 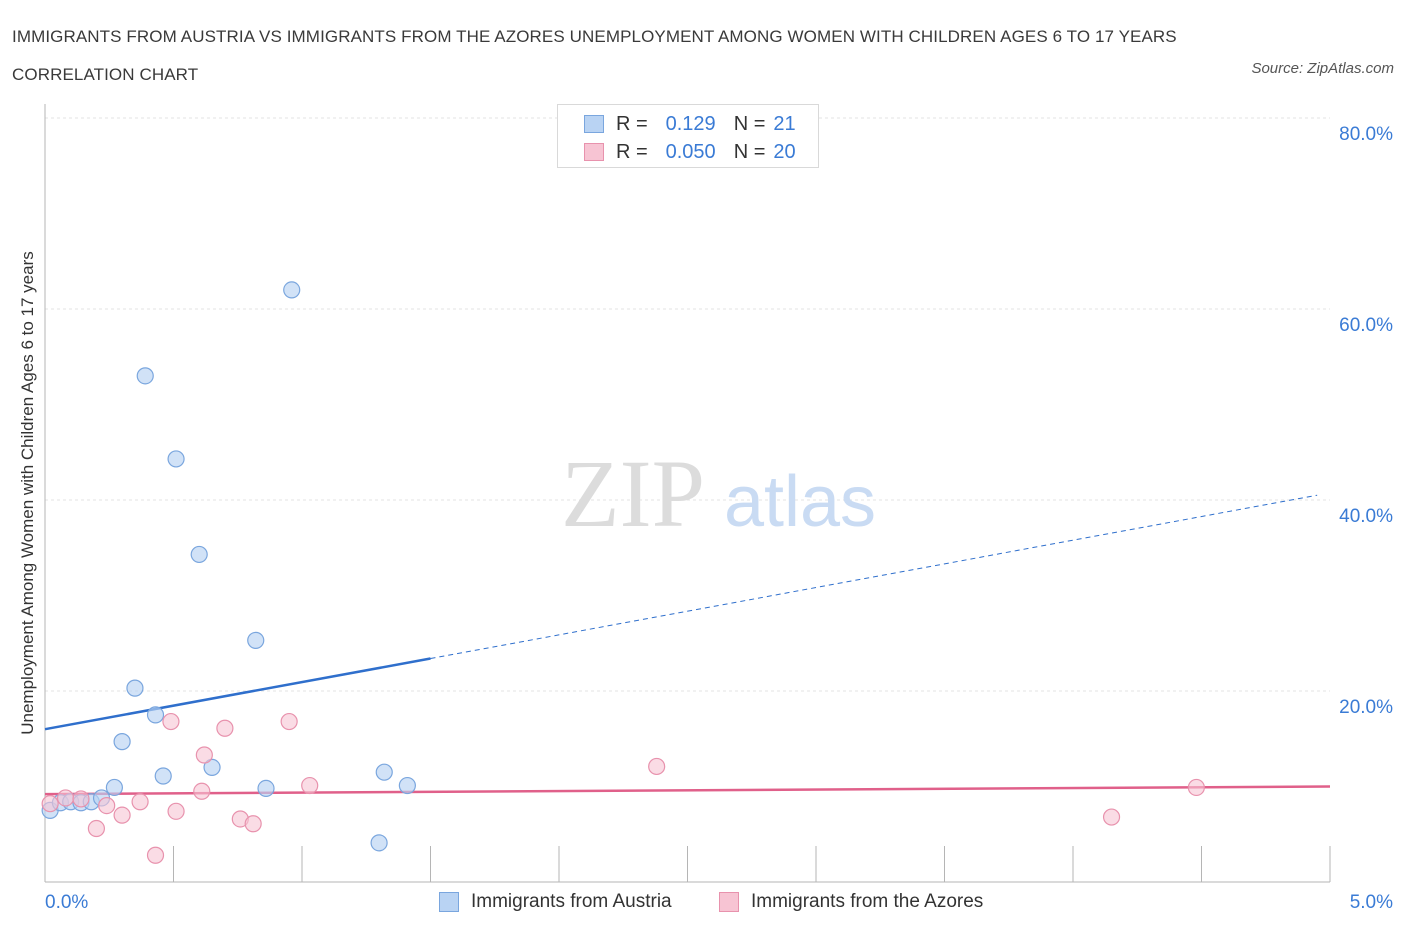 I want to click on y-tick-label: 60.0%, so click(x=1366, y=325).